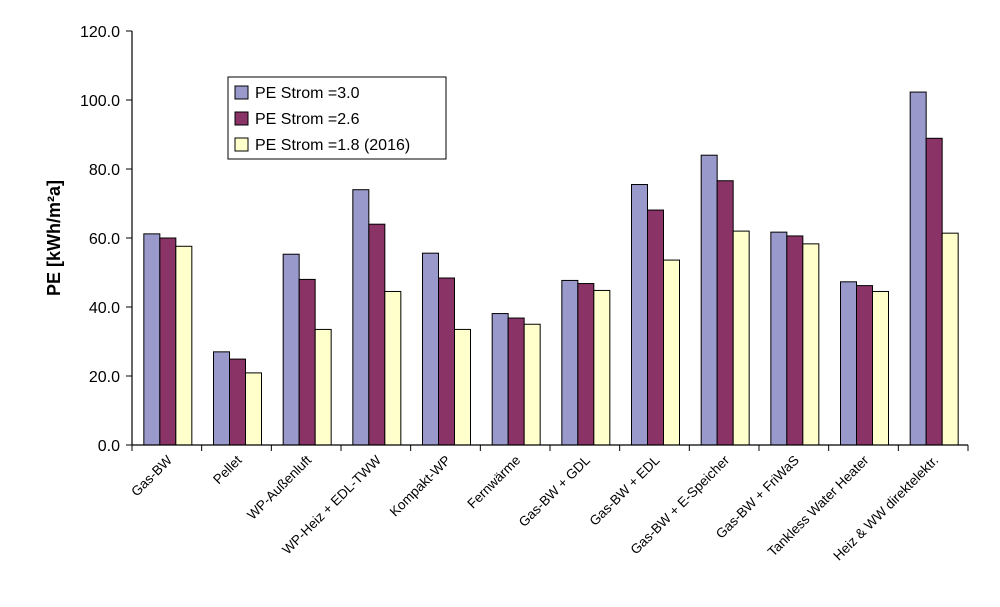 This screenshot has width=1000, height=607. I want to click on y-tick-label: 20.0, so click(104, 377).